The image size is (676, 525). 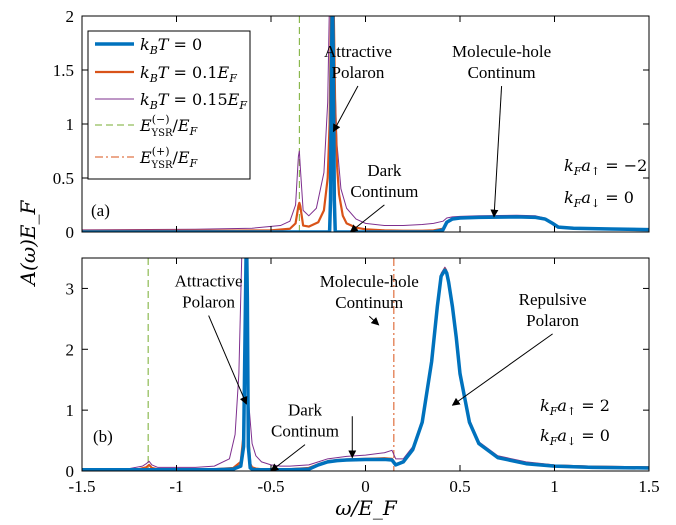 What do you see at coordinates (188, 74) in the screenshot?
I see `legend-label: kBT = 0.1EF` at bounding box center [188, 74].